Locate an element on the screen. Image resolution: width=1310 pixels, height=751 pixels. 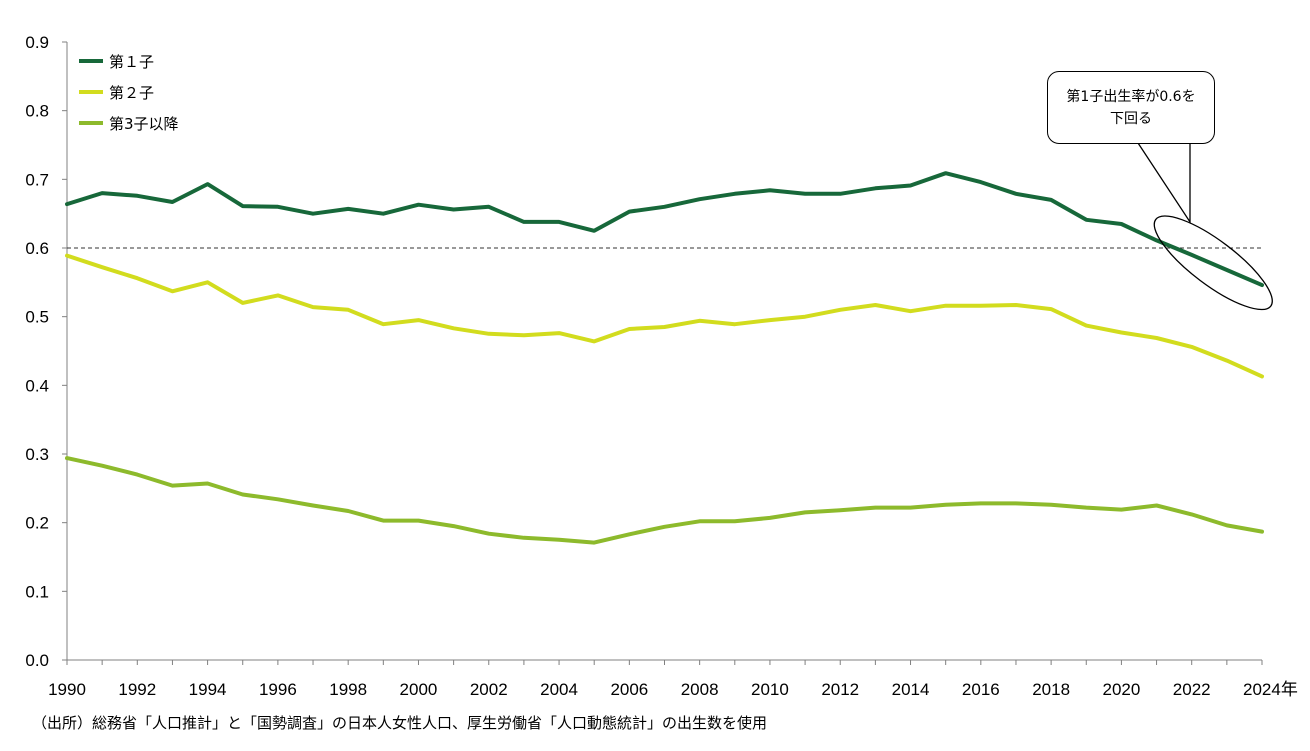
x-tick-label: 2004 is located at coordinates (559, 689).